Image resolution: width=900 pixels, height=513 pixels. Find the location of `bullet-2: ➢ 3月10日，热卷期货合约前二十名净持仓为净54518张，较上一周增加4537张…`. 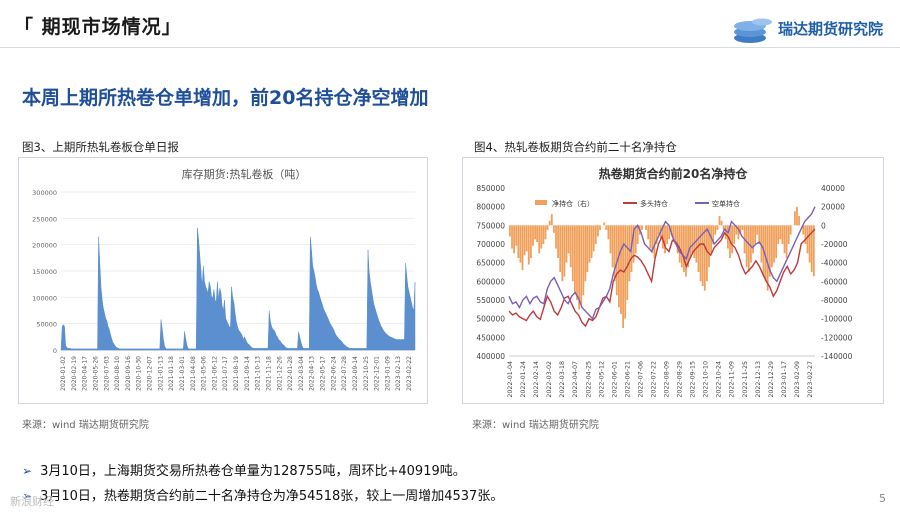

bullet-2: ➢ 3月10日，热卷期货合约前二十名净持仓为净54518张，较上一周增加4537张… is located at coordinates (262, 494).